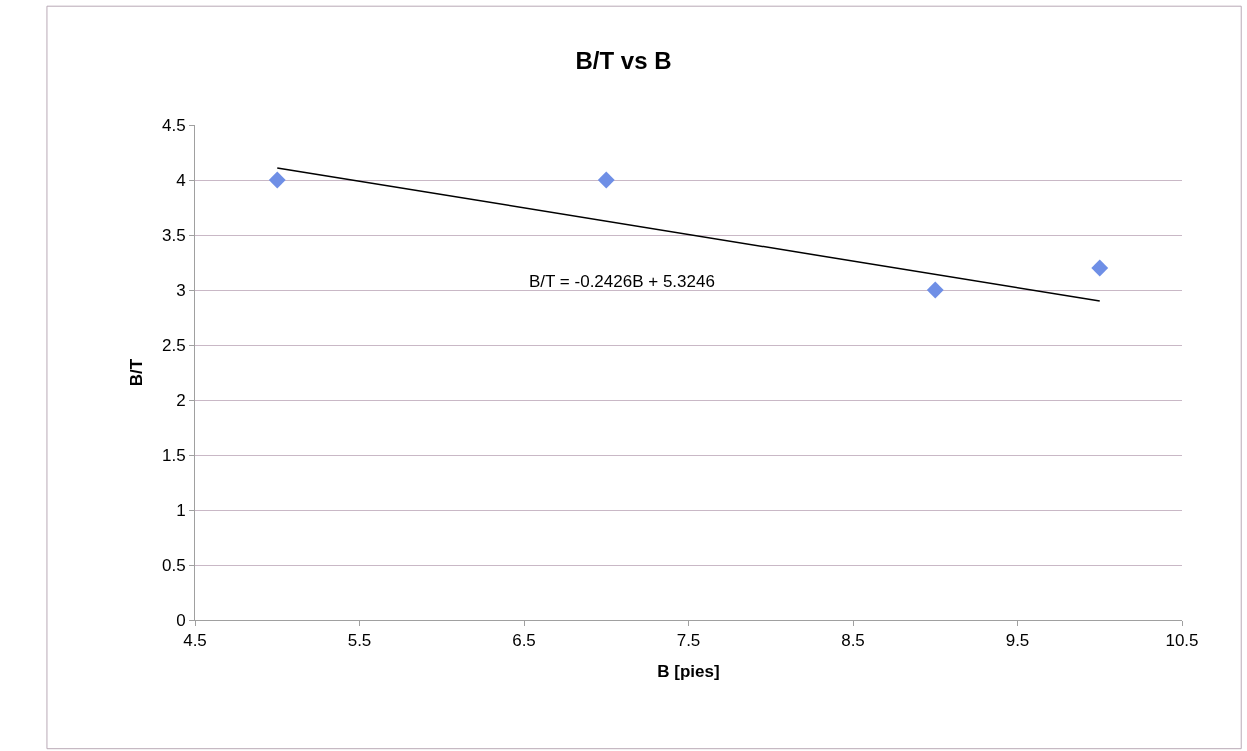 This screenshot has height=751, width=1247. What do you see at coordinates (173, 455) in the screenshot?
I see `y-tick-label: 1.5` at bounding box center [173, 455].